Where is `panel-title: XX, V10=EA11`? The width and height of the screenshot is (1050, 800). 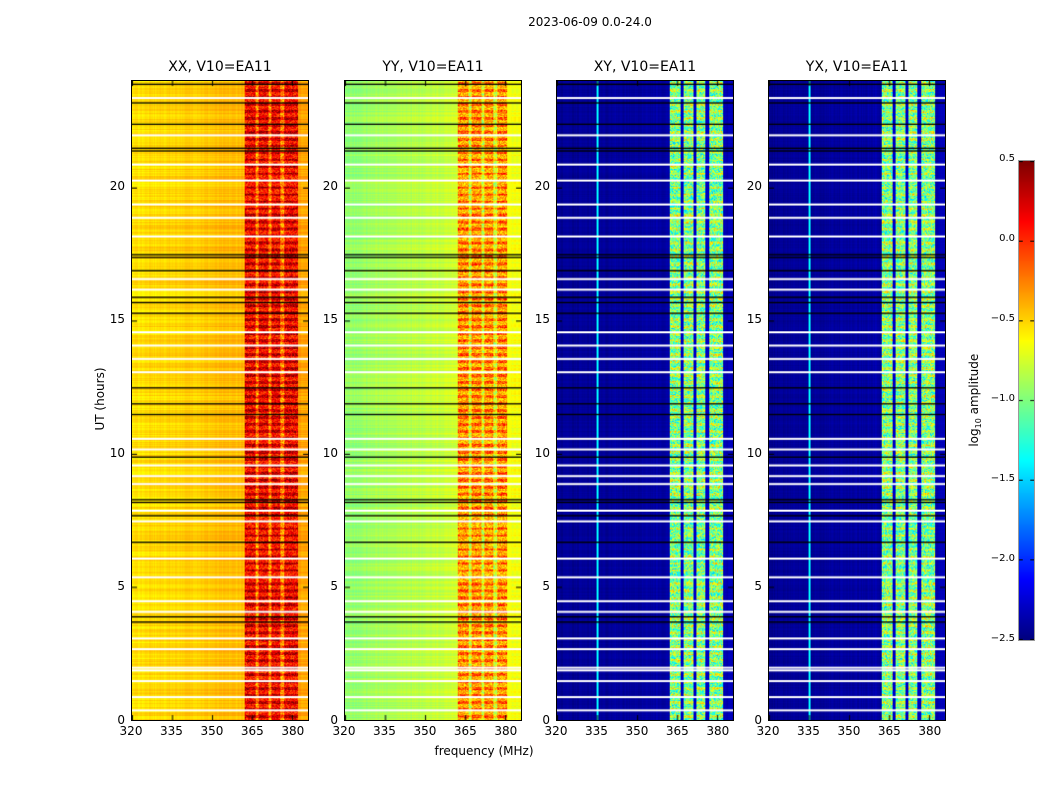 panel-title: XX, V10=EA11 is located at coordinates (220, 67).